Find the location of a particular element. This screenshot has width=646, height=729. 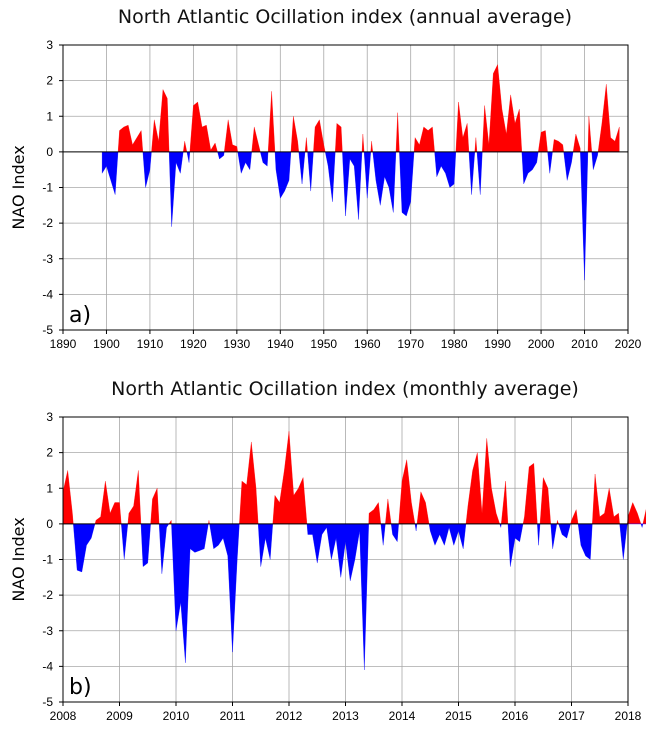

x-tick-label: 2013 is located at coordinates (345, 716).